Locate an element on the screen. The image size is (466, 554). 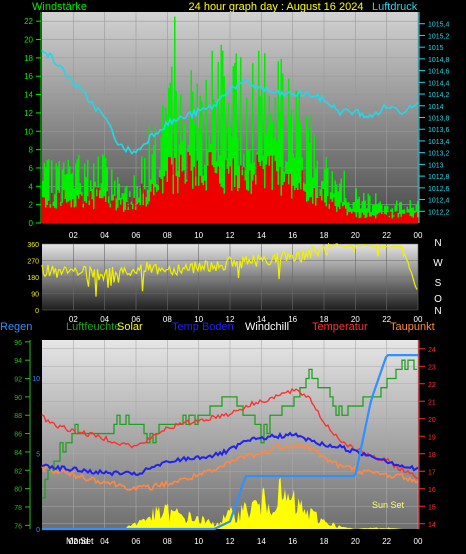
direction-x-tick: 14 is located at coordinates (261, 319).